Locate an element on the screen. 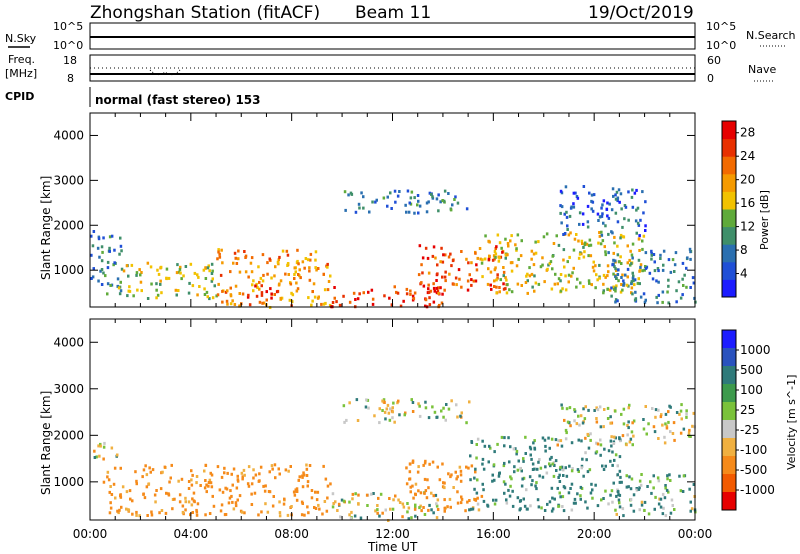 This screenshot has width=800, height=554. data-region is located at coordinates (106, 451).